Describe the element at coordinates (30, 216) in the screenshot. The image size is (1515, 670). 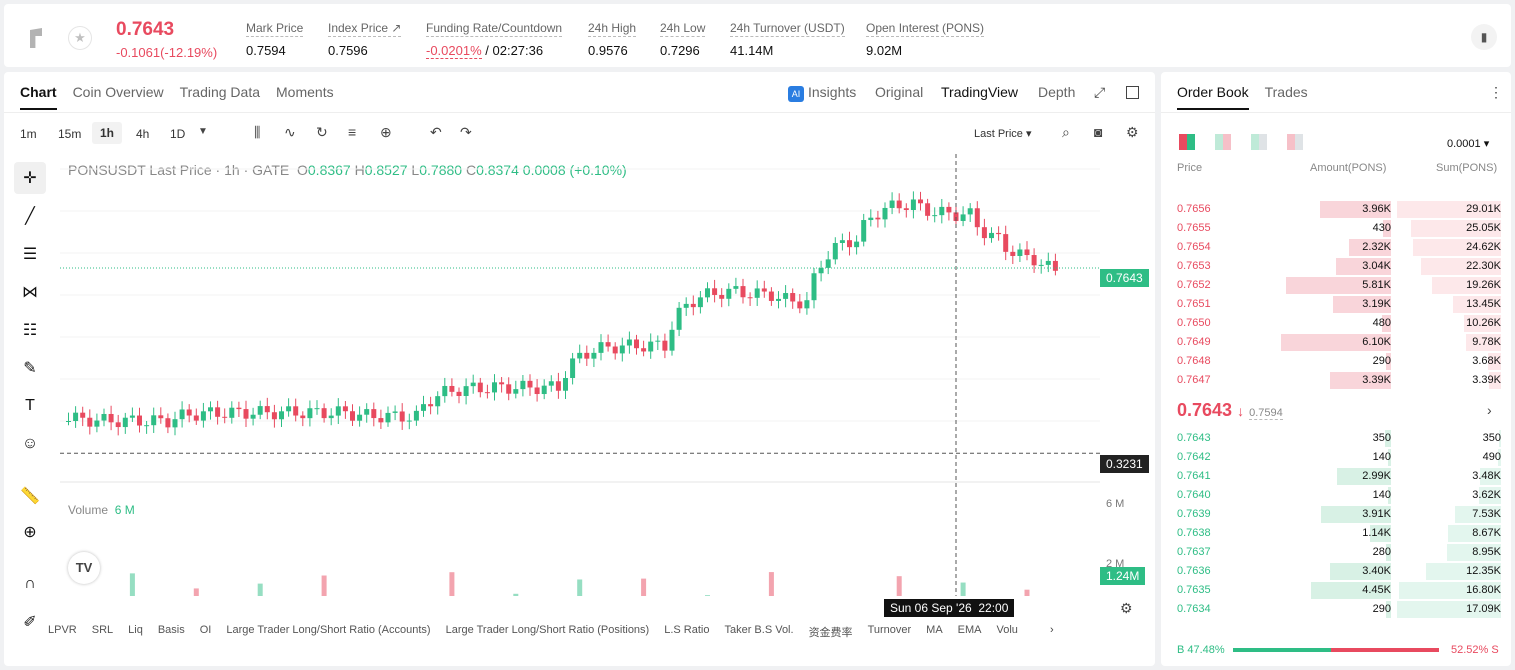
I see `trendline-tool-icon: ╱` at that location.